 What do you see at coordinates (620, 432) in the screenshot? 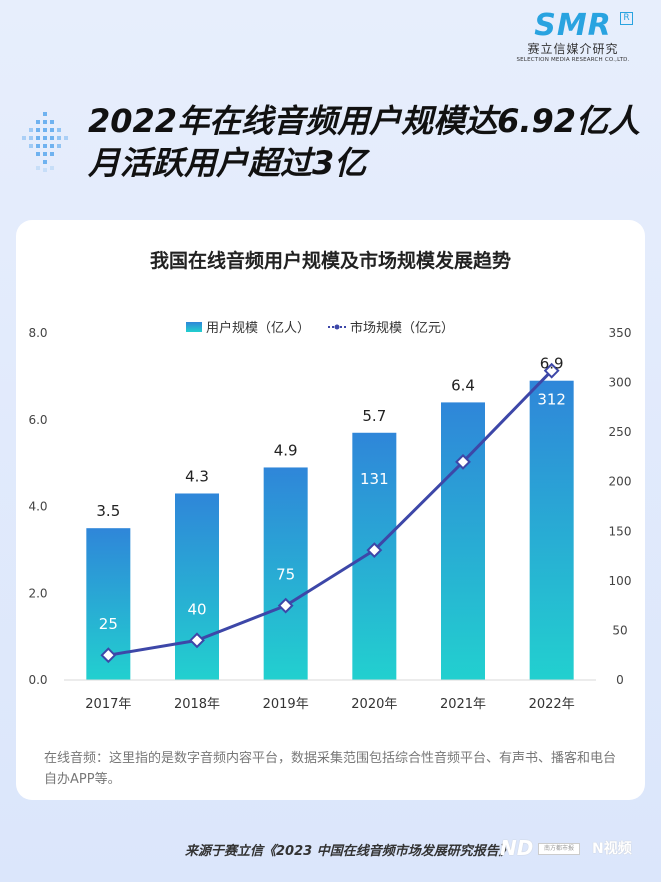
I see `y-right-tick-label: 250` at bounding box center [620, 432].